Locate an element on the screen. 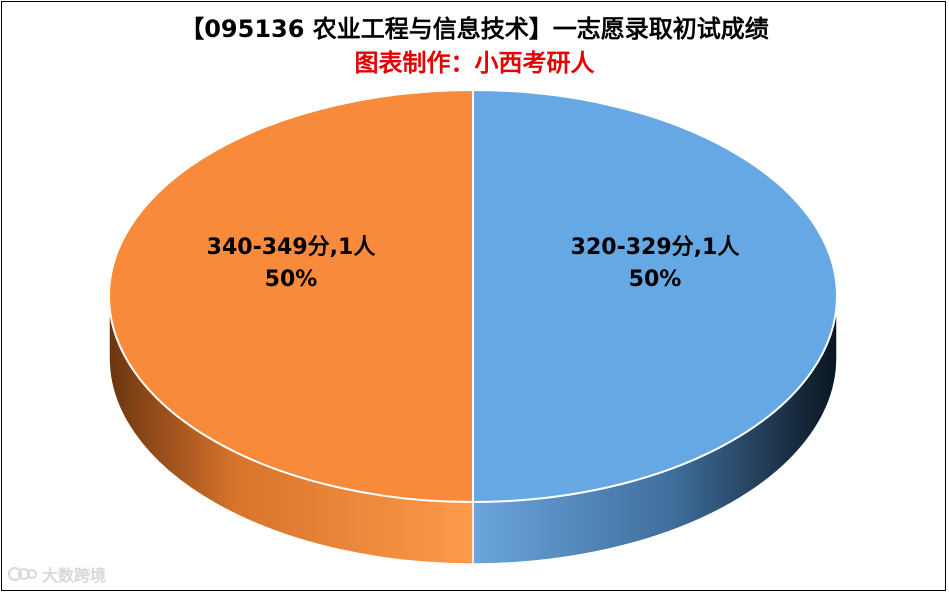 Image resolution: width=949 pixels, height=594 pixels. chart-subtitle: 图表制作：小西考研人 is located at coordinates (474, 63).